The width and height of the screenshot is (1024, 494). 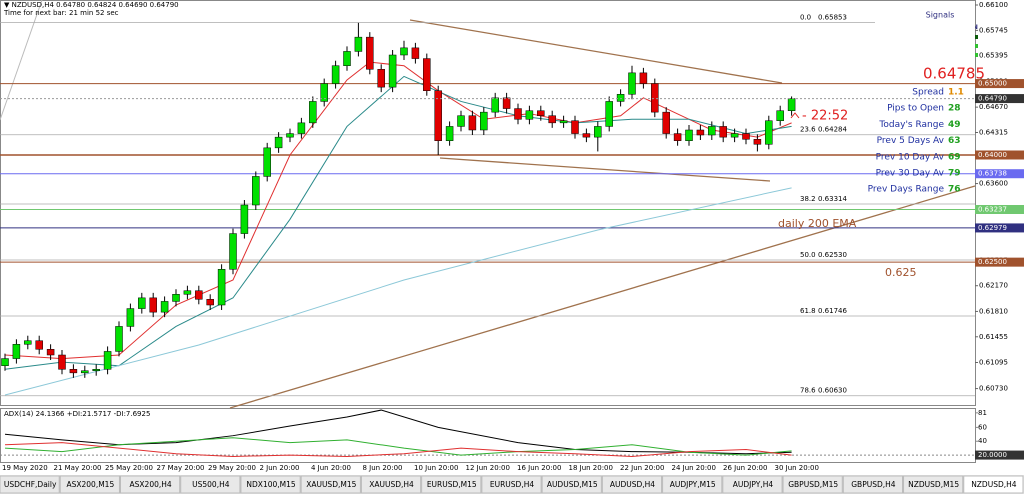 What do you see at coordinates (999, 174) in the screenshot?
I see `level-tag` at bounding box center [999, 174].